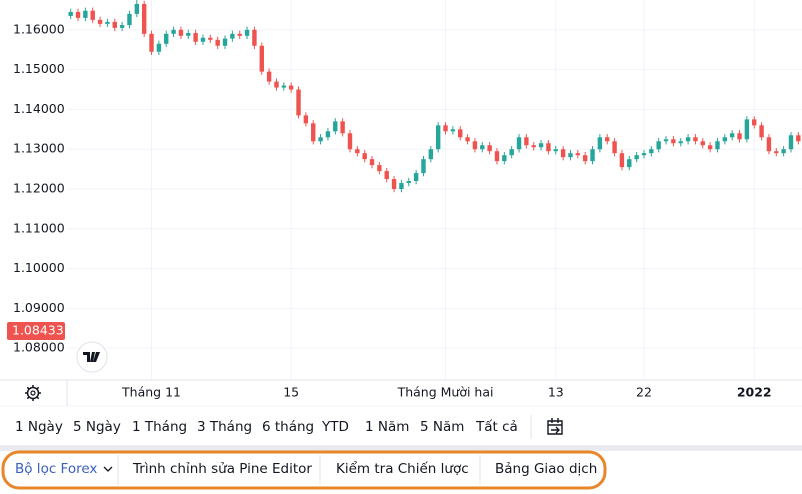 This screenshot has height=494, width=802. I want to click on x-tick-label: Tháng 11, so click(151, 392).